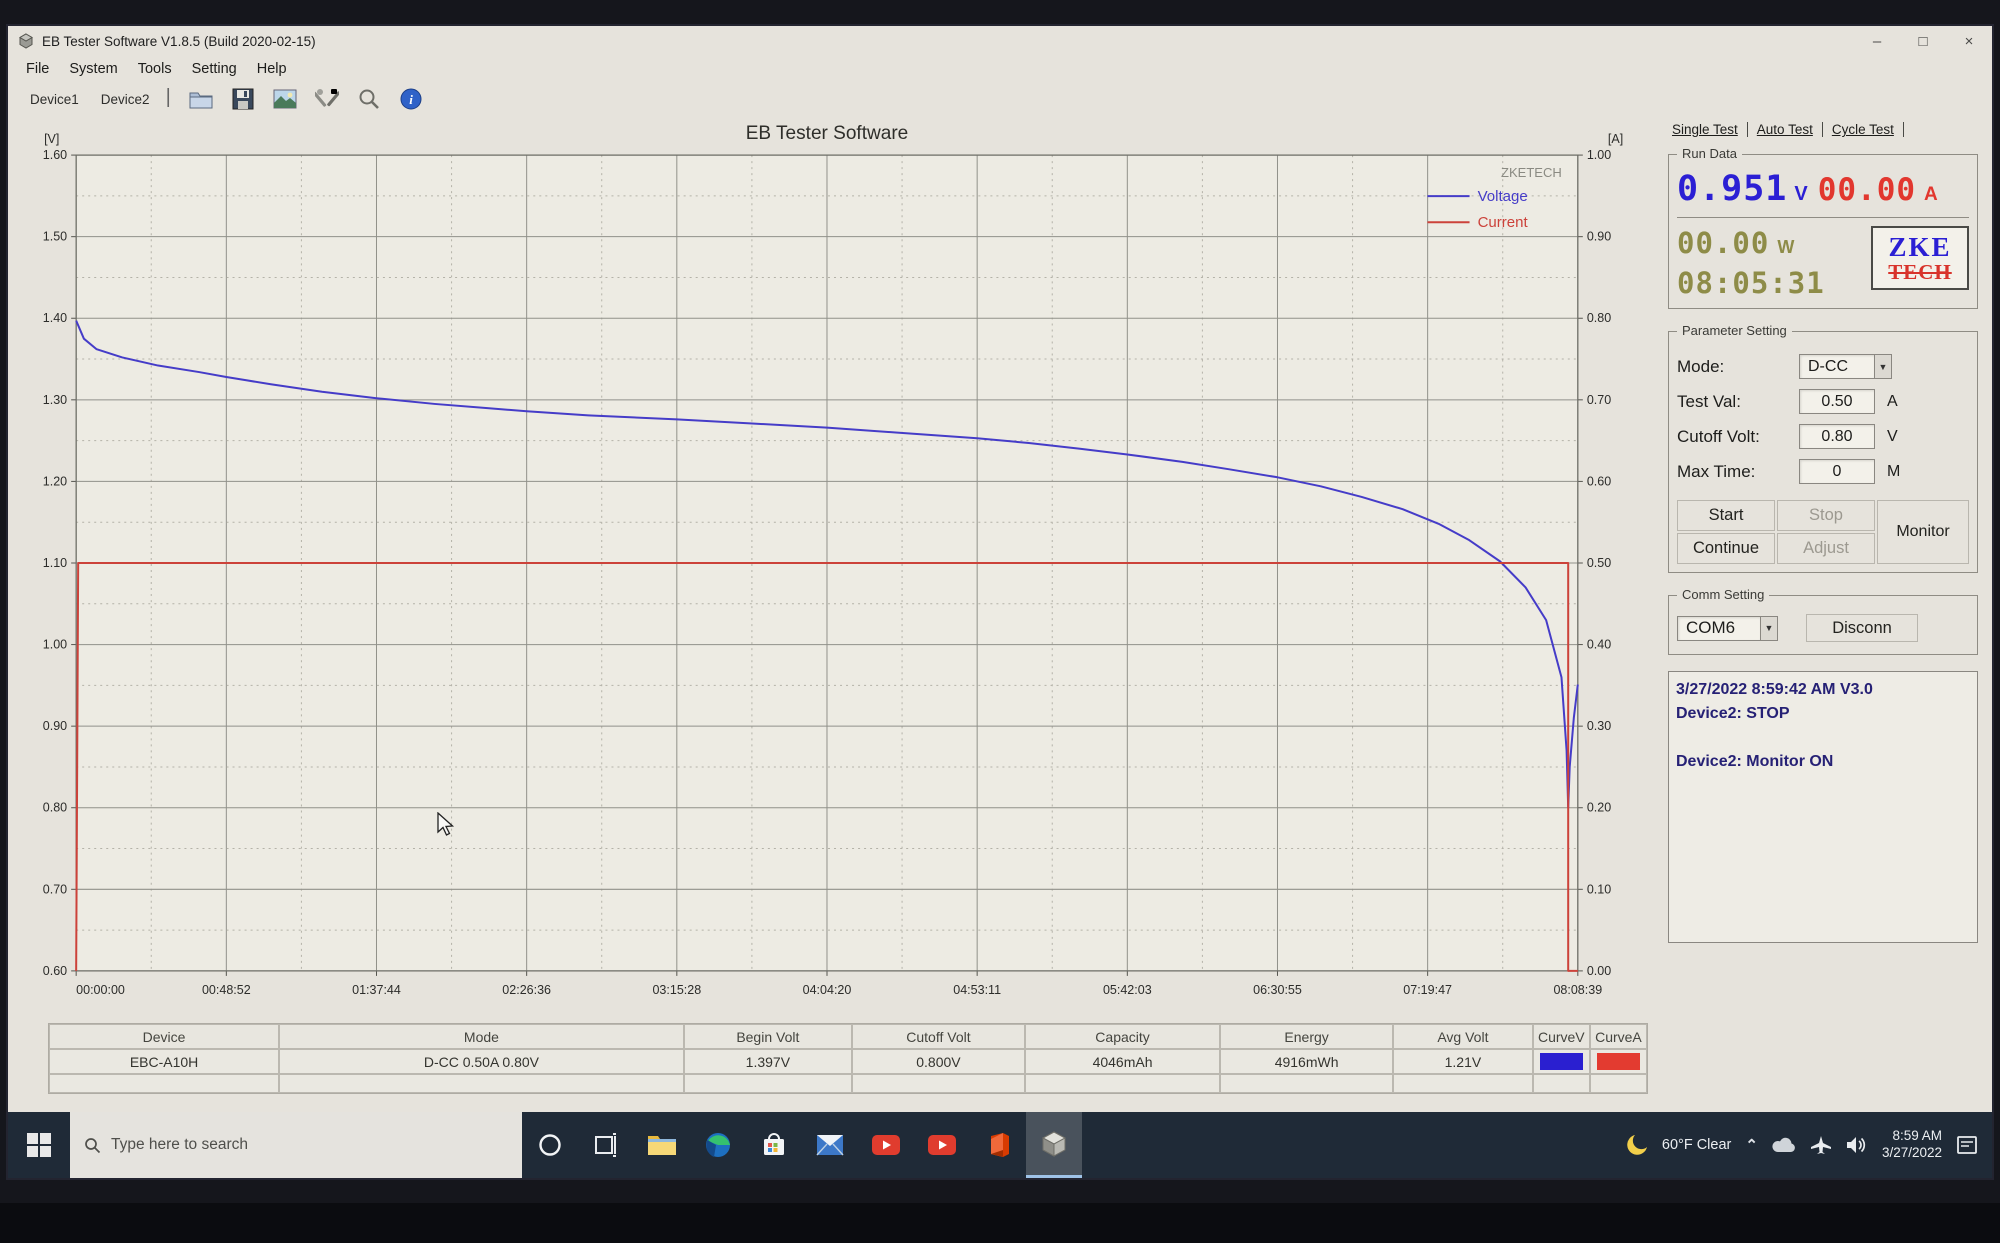  What do you see at coordinates (271, 68) in the screenshot?
I see `menu-help: Help` at bounding box center [271, 68].